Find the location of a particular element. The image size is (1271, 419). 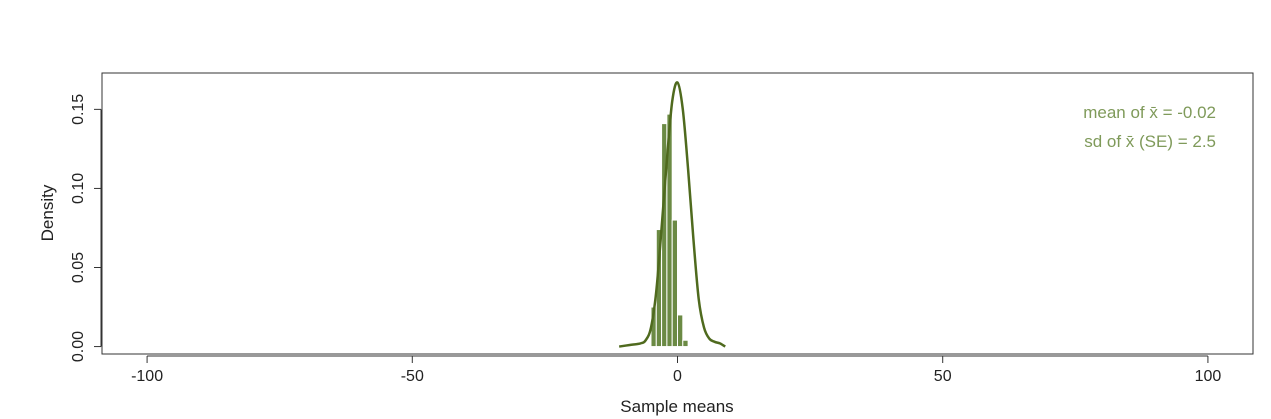

y-axis-title: Density is located at coordinates (47, 212).